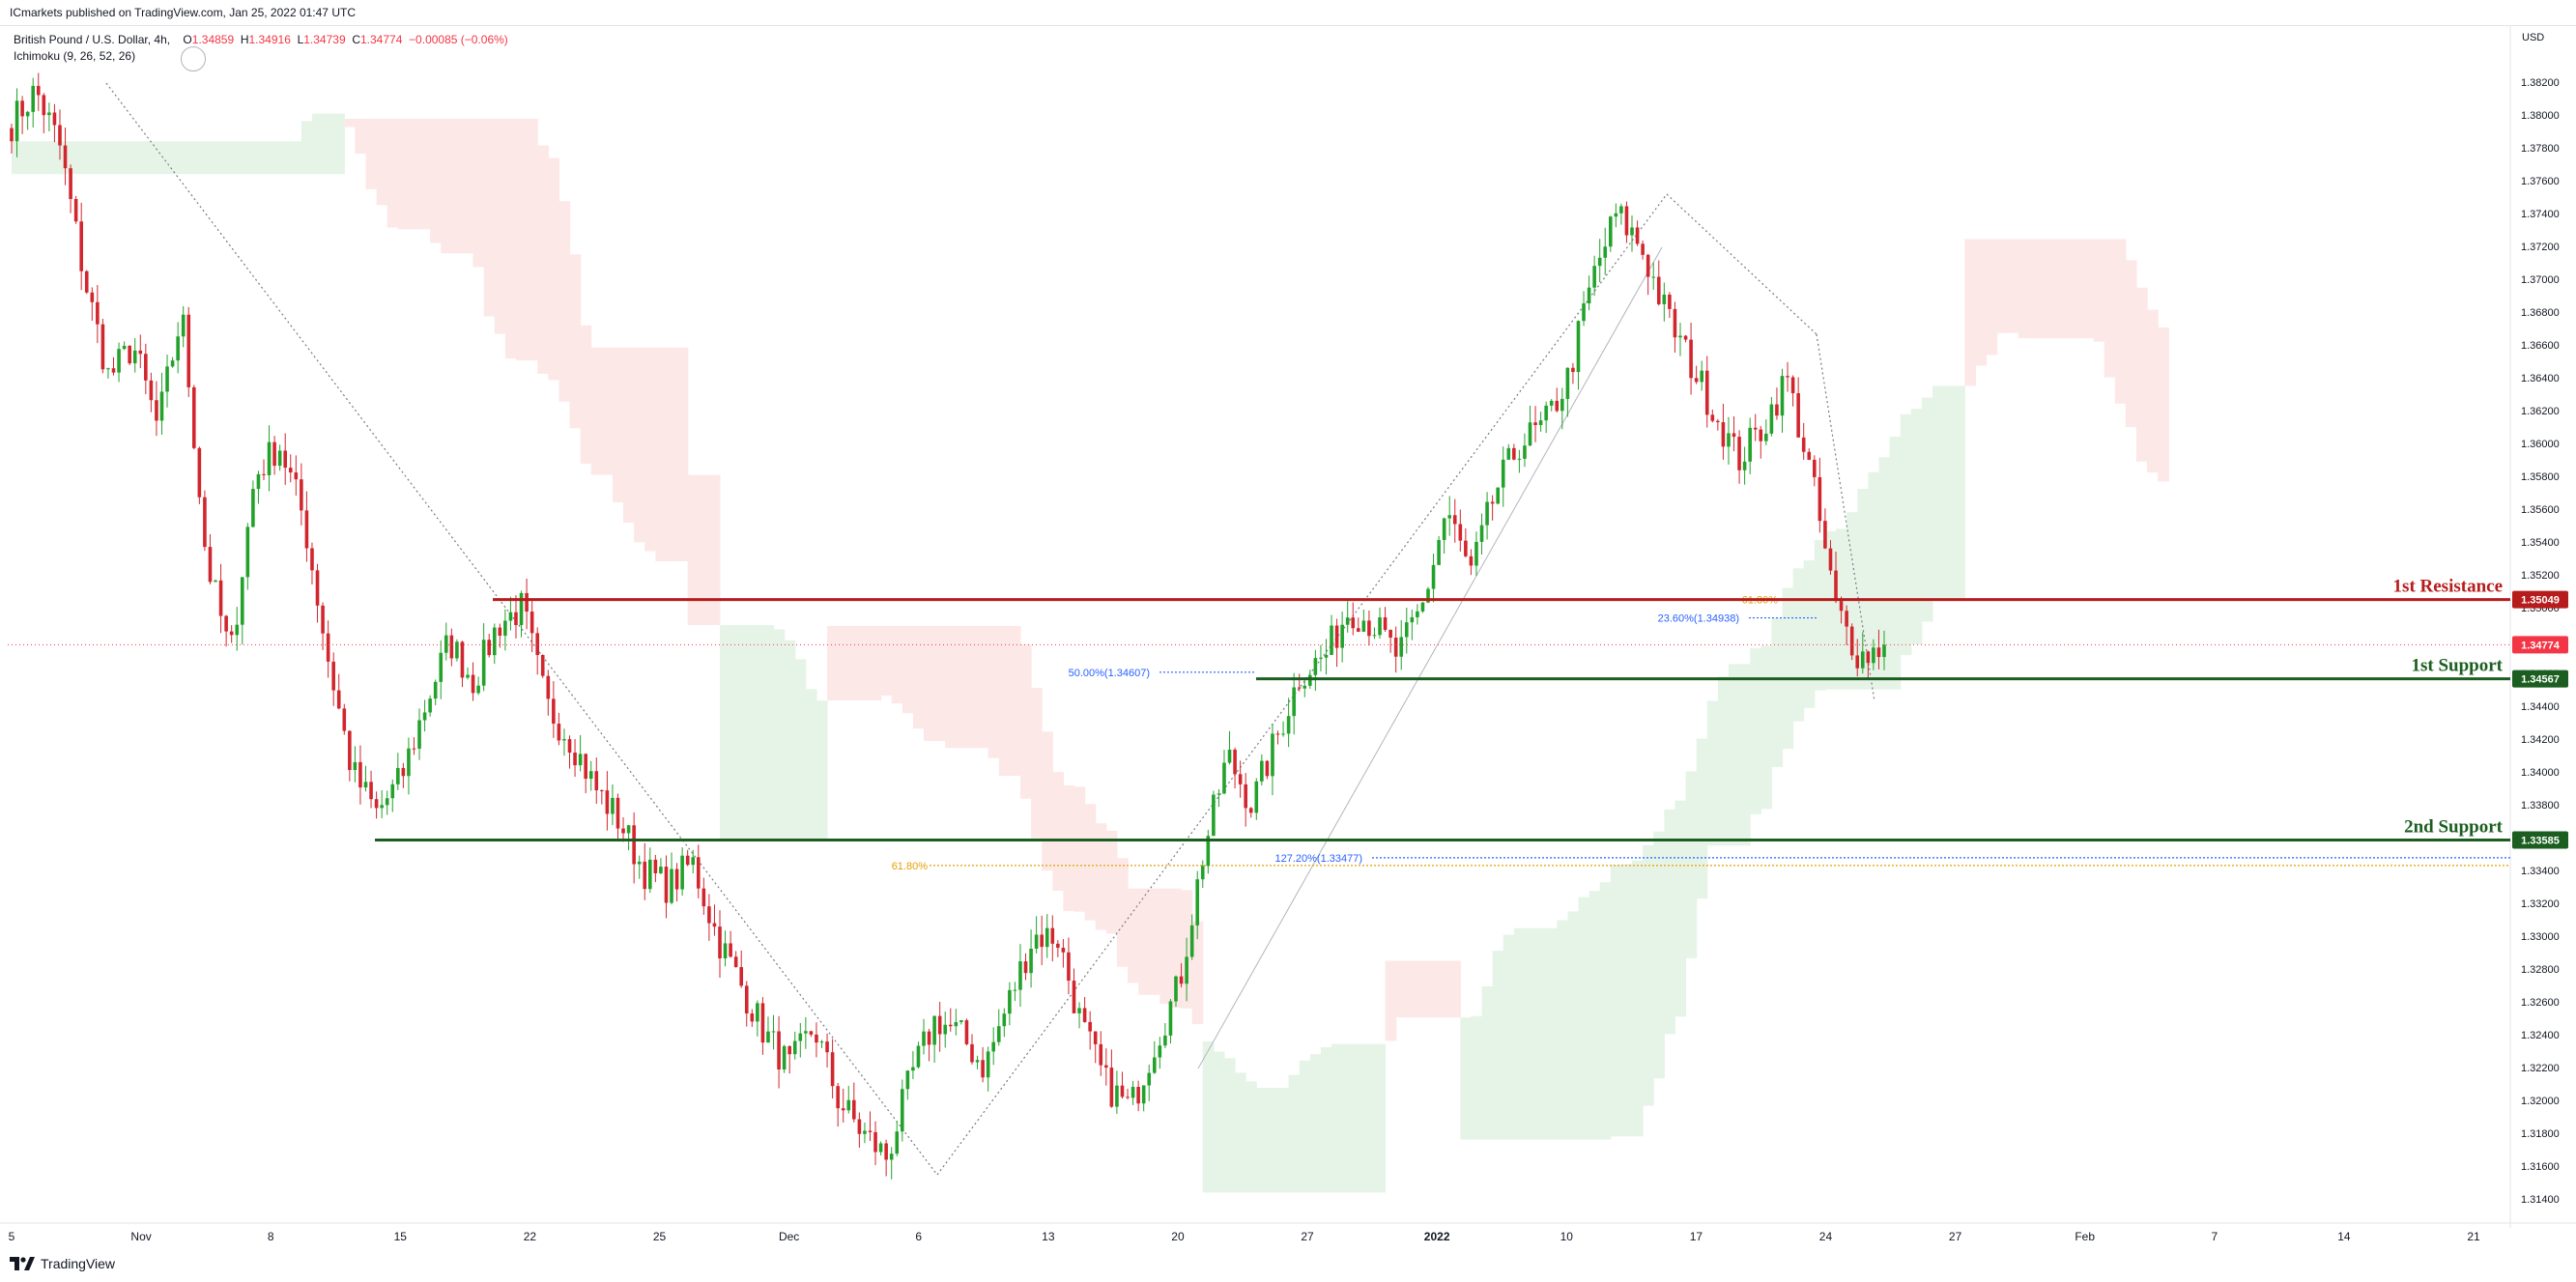 This screenshot has width=2576, height=1282. I want to click on time-tick-label: 10, so click(1567, 1237).